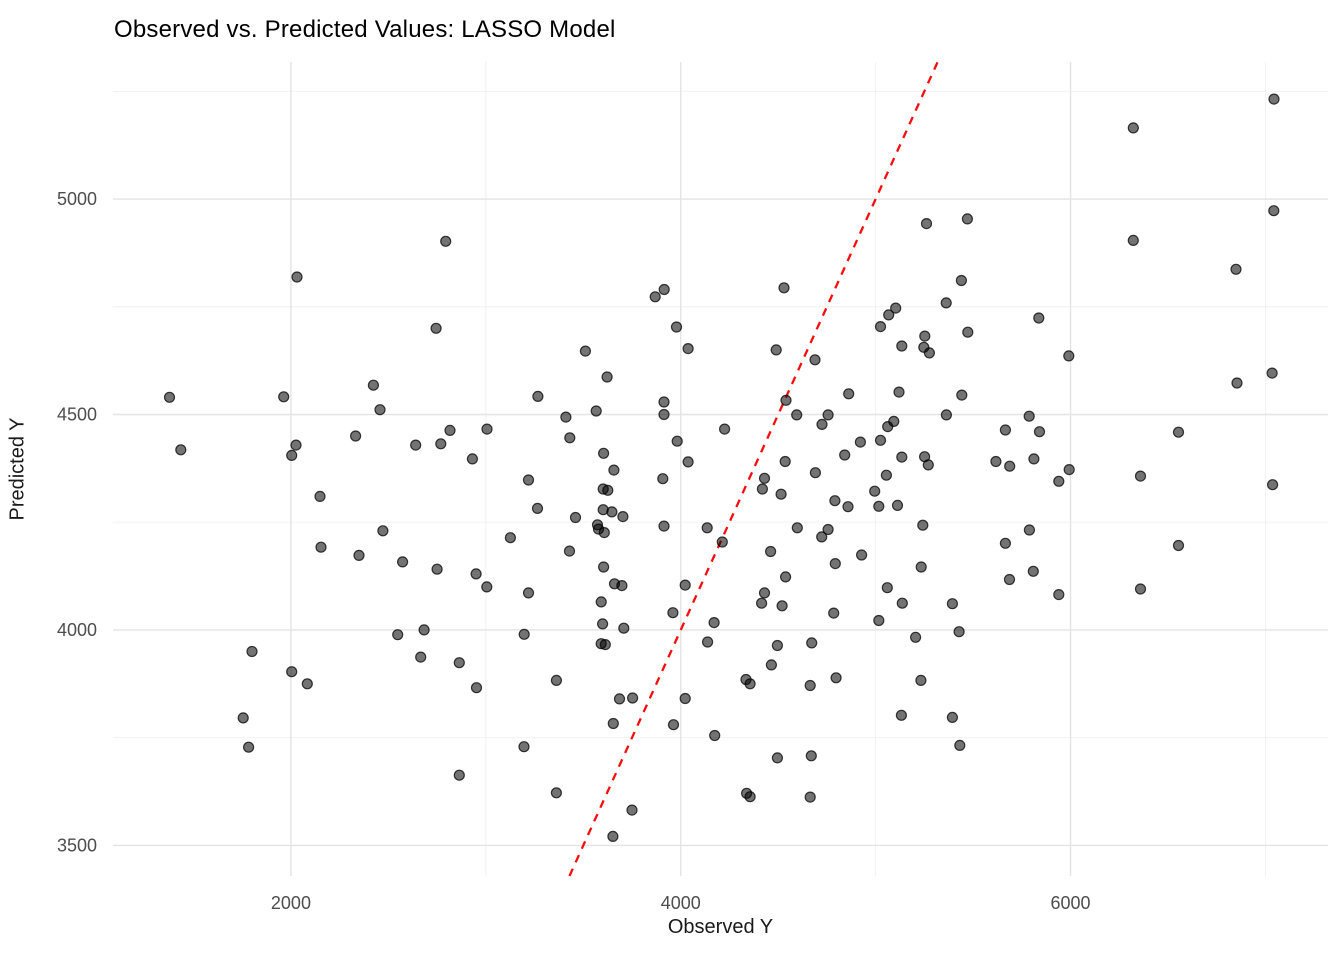 The image size is (1344, 960). I want to click on x-tick-label: 4000, so click(681, 903).